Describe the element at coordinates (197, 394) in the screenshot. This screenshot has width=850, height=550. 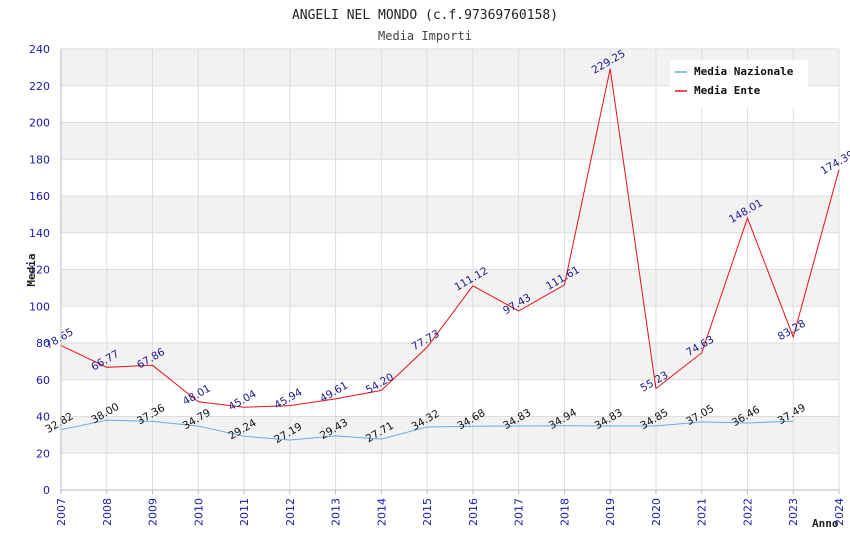
I see `data-label-ente: 48.01` at that location.